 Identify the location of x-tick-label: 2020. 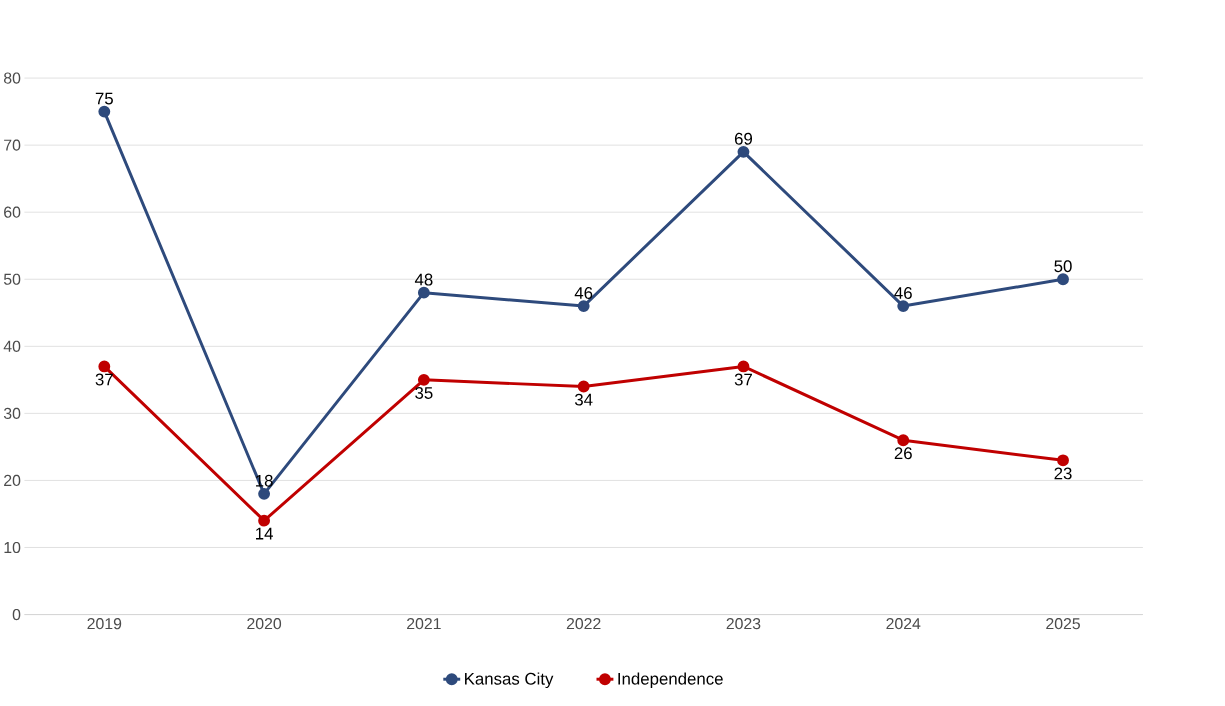
(264, 624).